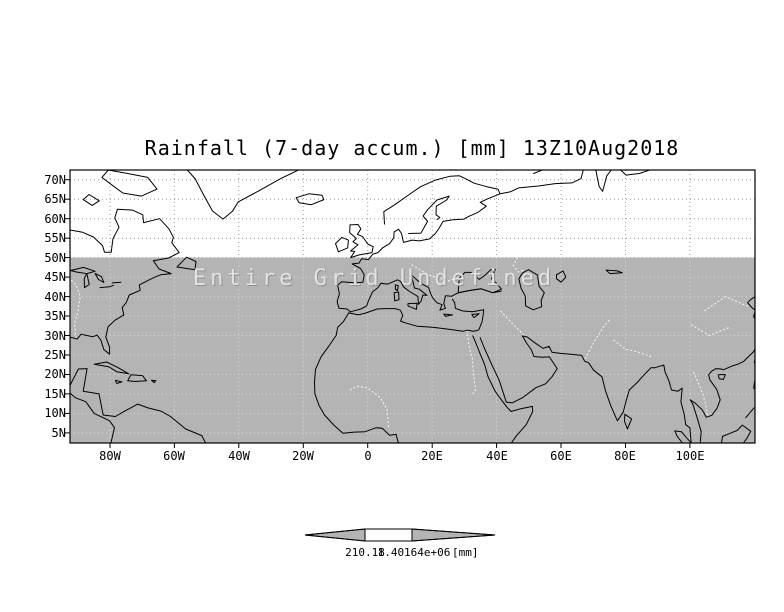  Describe the element at coordinates (55, 258) in the screenshot. I see `y-tick-label: 50N` at that location.